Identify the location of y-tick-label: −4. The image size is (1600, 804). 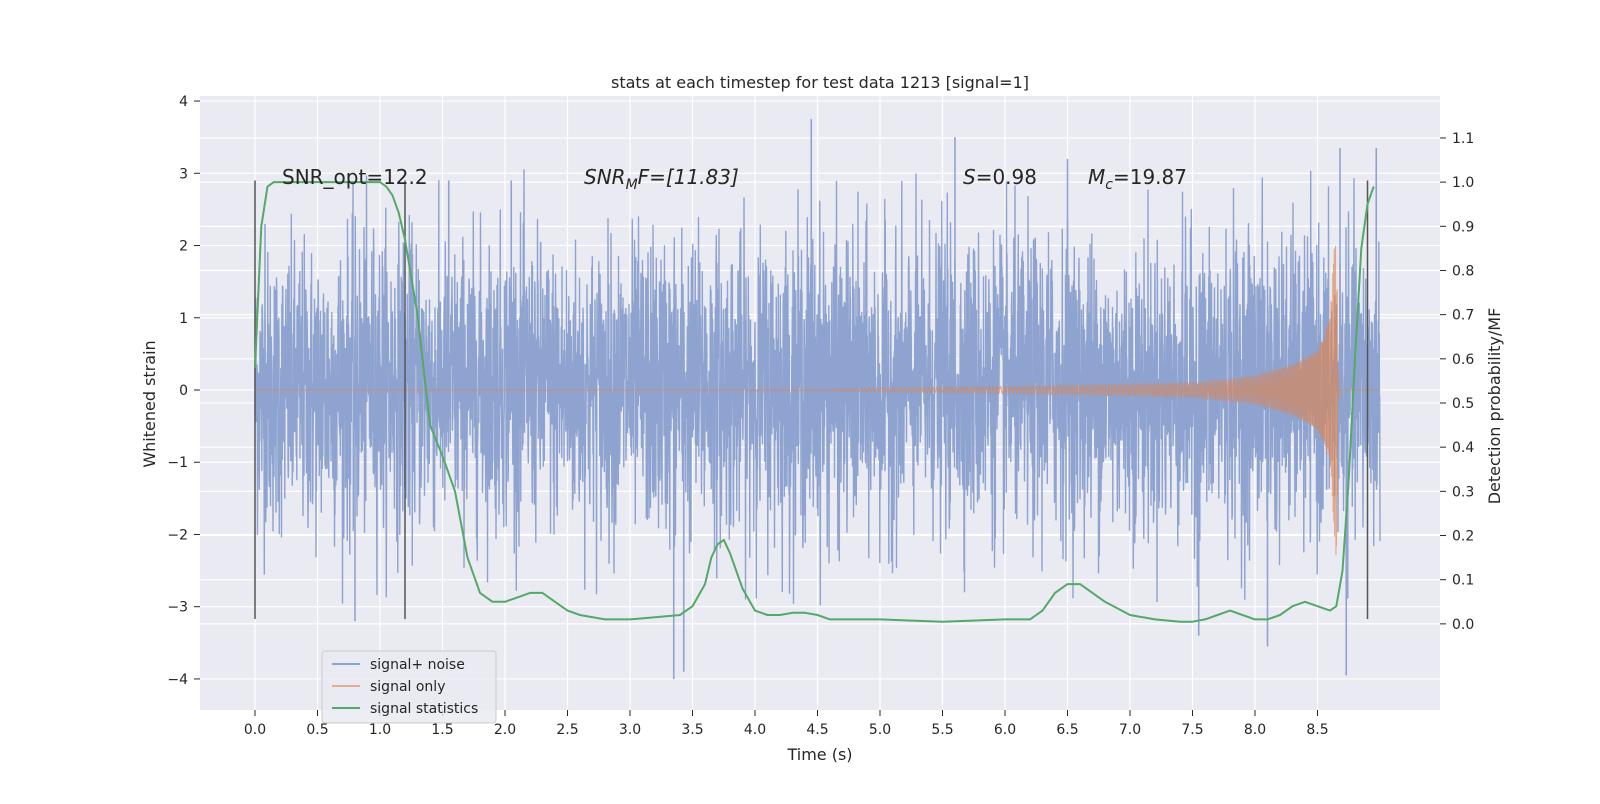
(177, 680).